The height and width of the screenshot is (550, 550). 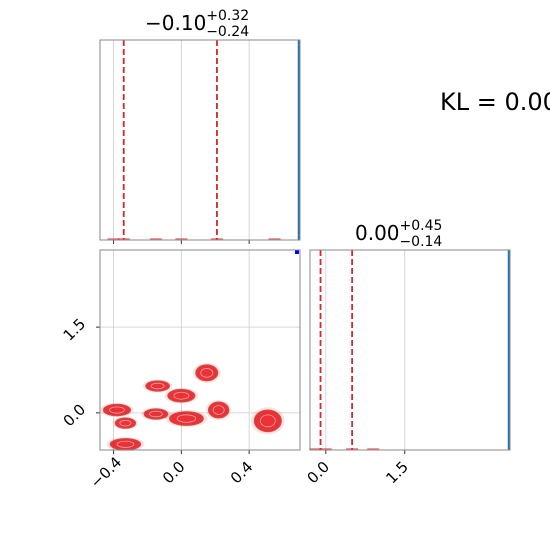 What do you see at coordinates (397, 473) in the screenshot?
I see `tick-label-x: 1.5` at bounding box center [397, 473].